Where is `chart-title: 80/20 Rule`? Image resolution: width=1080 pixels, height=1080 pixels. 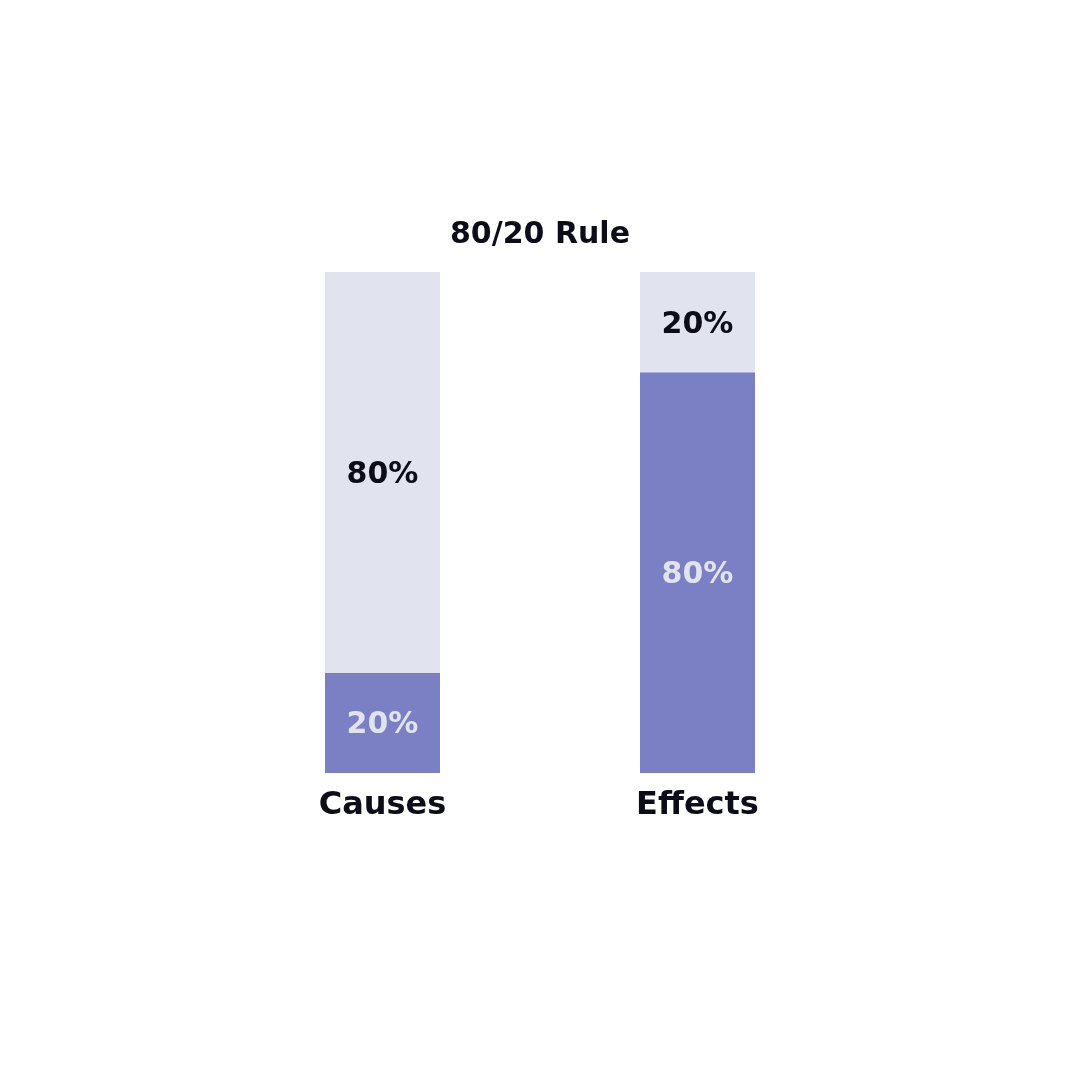 chart-title: 80/20 Rule is located at coordinates (540, 232).